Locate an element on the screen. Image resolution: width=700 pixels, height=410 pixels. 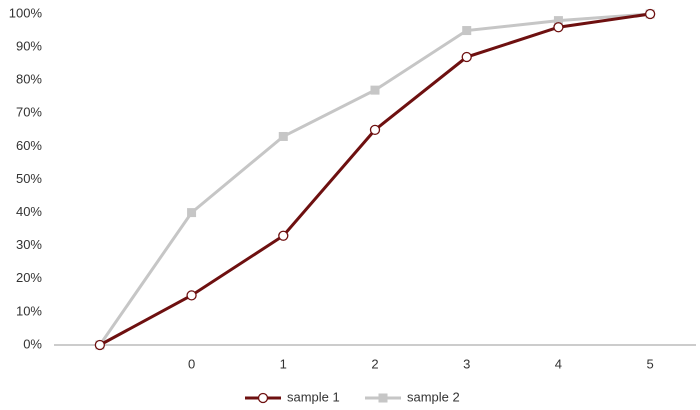
x-tick-label: 5 is located at coordinates (650, 363).